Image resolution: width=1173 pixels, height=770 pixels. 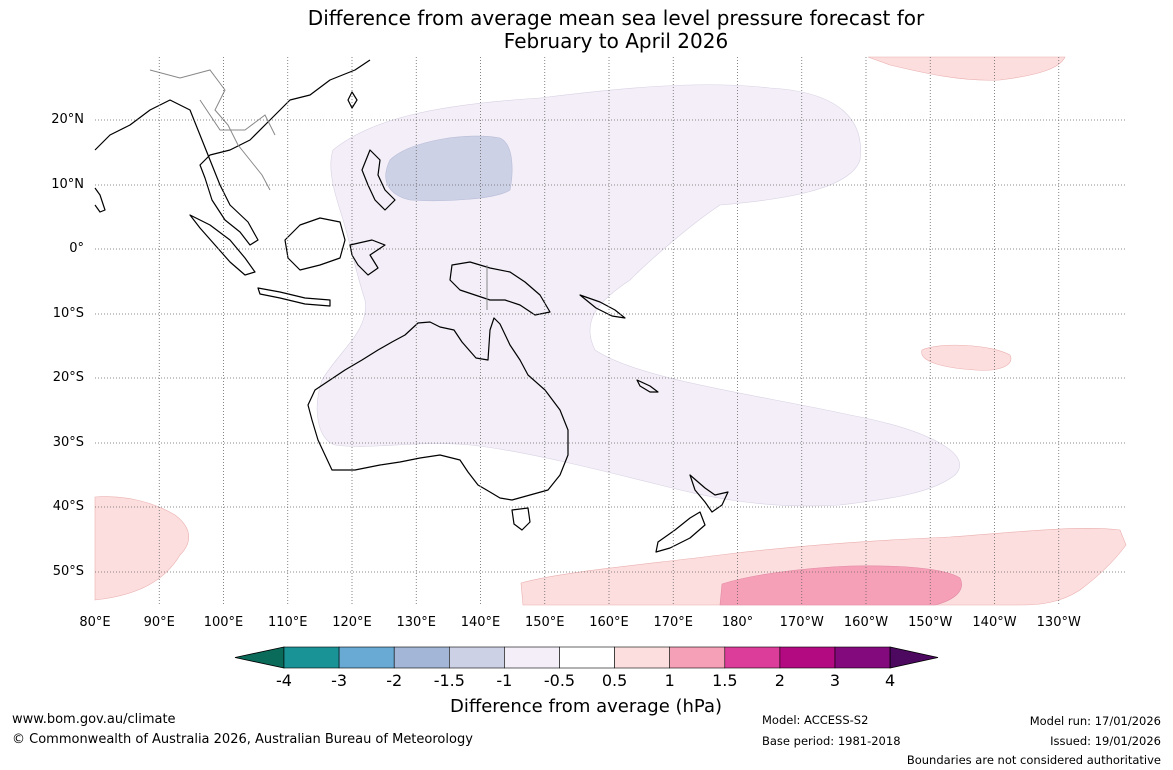 I want to click on lon-tick: 90°E, so click(x=159, y=622).